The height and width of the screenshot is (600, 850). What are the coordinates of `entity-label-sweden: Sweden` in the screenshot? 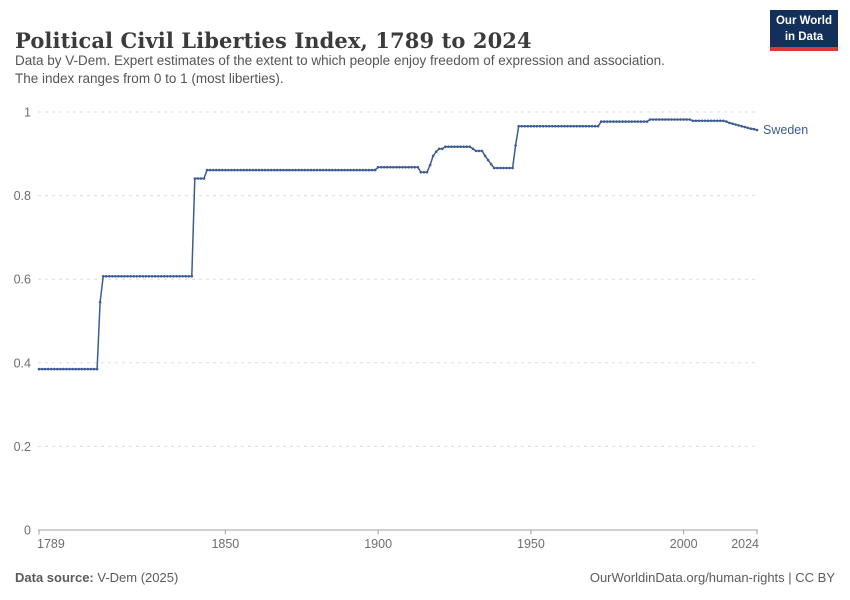 It's located at (785, 130).